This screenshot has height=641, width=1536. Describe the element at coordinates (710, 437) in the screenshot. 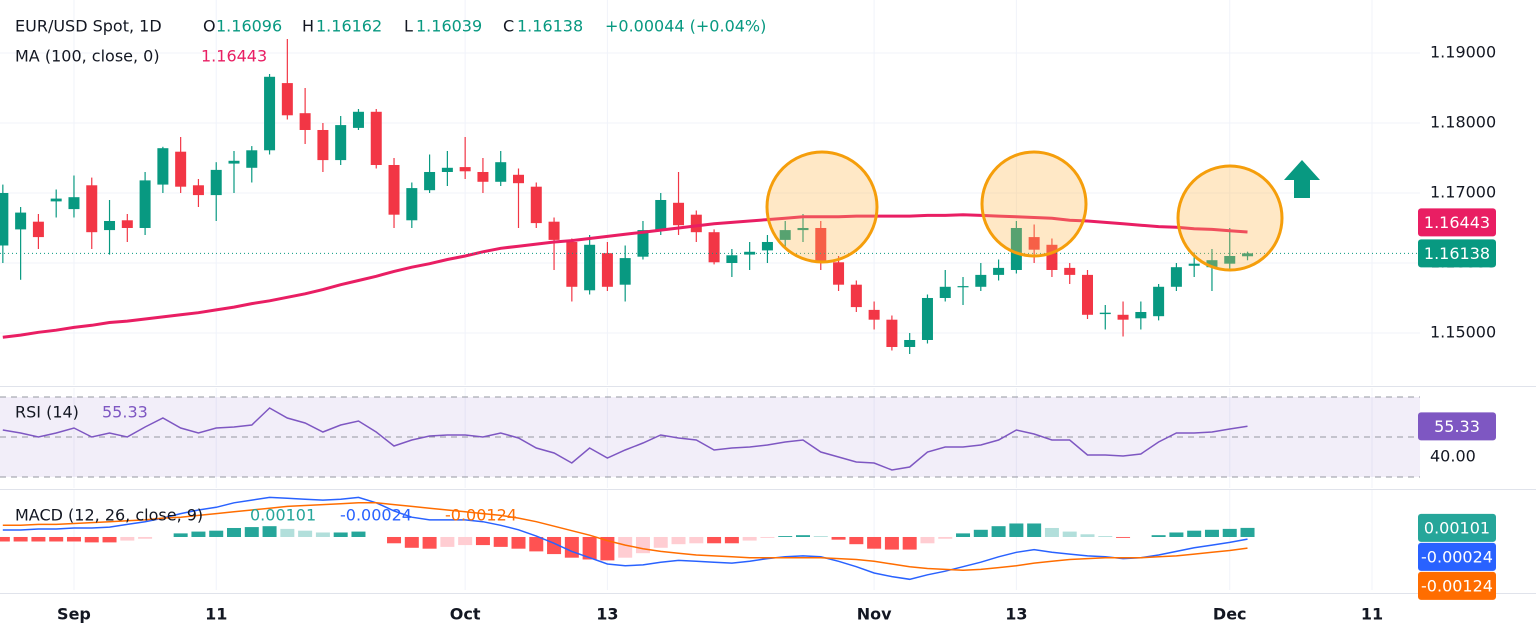

I see `rsi-pane` at that location.